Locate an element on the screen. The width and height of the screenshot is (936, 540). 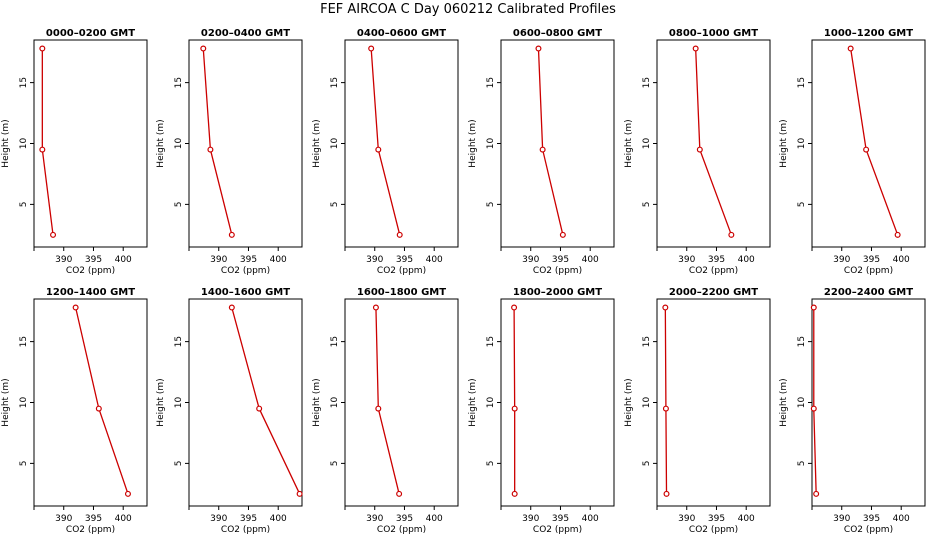
panel-title: 1800–2000 GMT is located at coordinates (557, 292).